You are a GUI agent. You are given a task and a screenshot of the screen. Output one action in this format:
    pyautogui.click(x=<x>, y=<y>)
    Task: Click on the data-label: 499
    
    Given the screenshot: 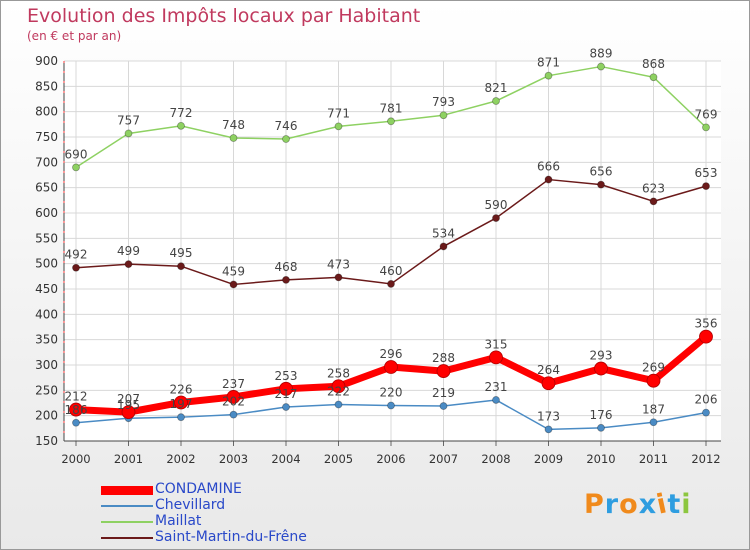 What is the action you would take?
    pyautogui.click(x=128, y=251)
    